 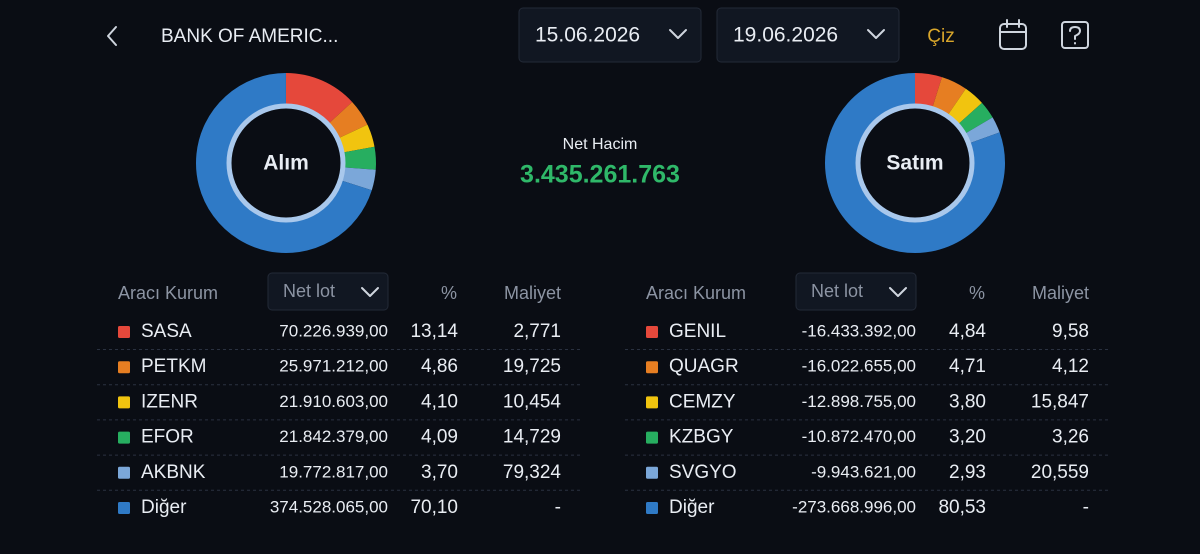 What do you see at coordinates (1070, 366) in the screenshot?
I see `cost: 4,12` at bounding box center [1070, 366].